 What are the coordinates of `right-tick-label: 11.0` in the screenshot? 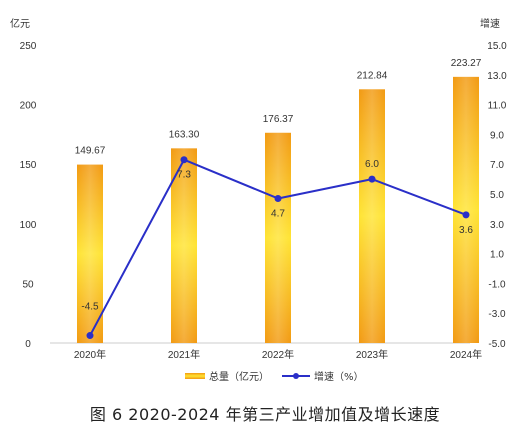 It's located at (497, 106).